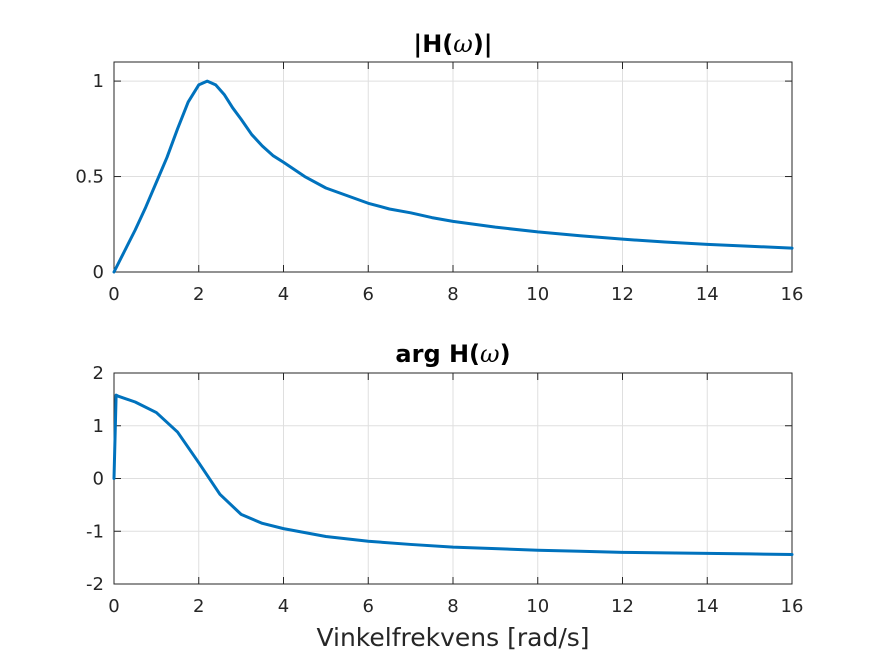 This screenshot has width=875, height=656. What do you see at coordinates (433, 44) in the screenshot?
I see `title-main: |H(` at bounding box center [433, 44].